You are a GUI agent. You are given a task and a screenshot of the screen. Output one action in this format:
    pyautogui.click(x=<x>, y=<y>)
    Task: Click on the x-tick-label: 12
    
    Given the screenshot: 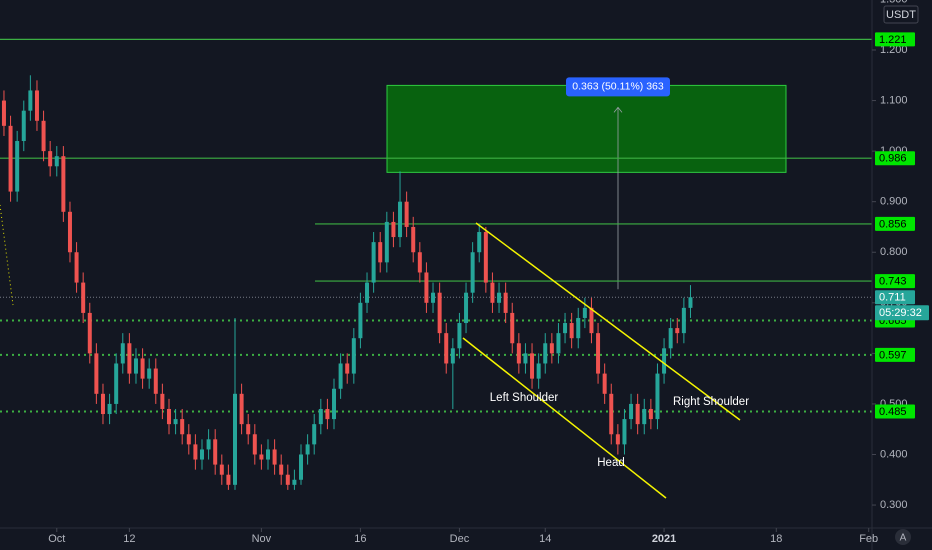 What is the action you would take?
    pyautogui.click(x=129, y=539)
    